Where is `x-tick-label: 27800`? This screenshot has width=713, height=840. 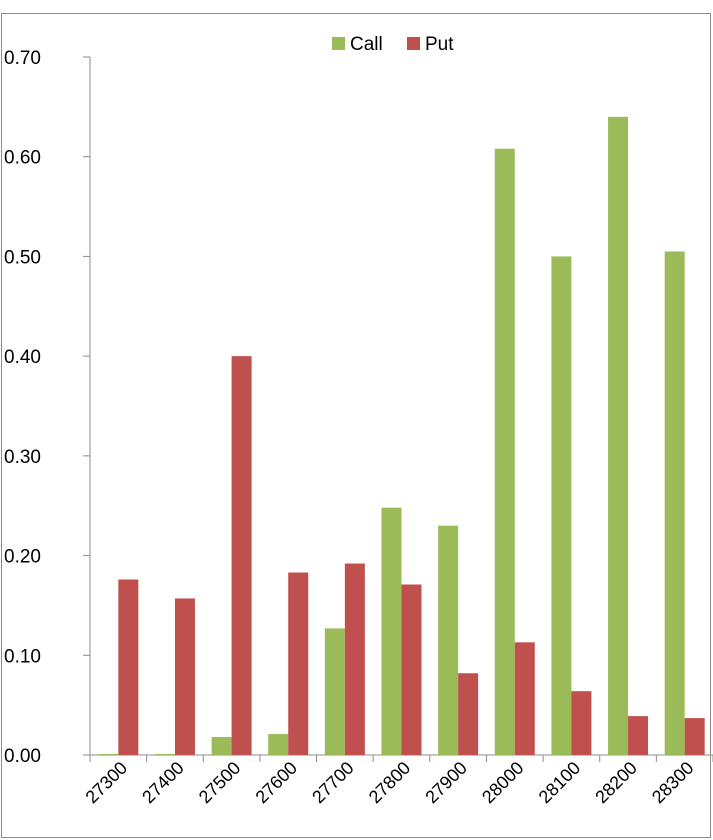
x-tick-label: 27800 is located at coordinates (390, 783).